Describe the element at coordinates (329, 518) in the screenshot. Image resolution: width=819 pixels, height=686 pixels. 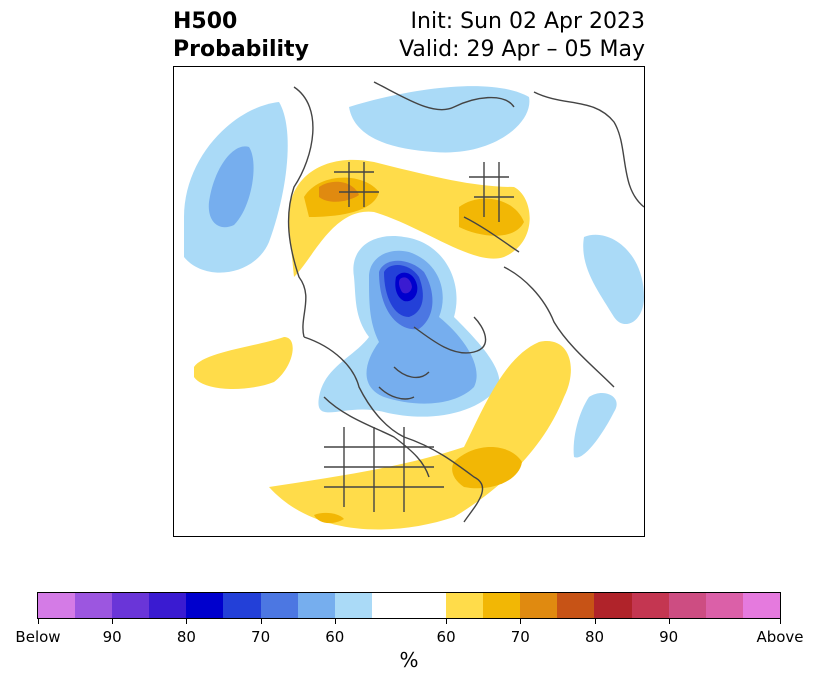
I see `anomaly-atlantic-above-70b` at that location.